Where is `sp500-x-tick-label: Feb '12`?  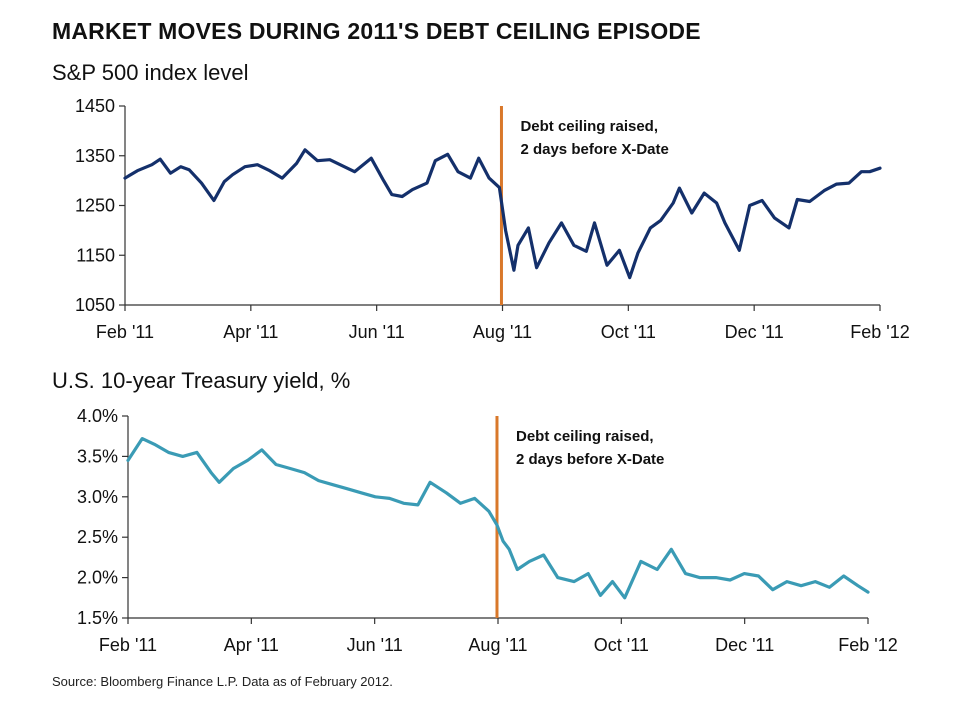
sp500-x-tick-label: Feb '12 is located at coordinates (879, 332).